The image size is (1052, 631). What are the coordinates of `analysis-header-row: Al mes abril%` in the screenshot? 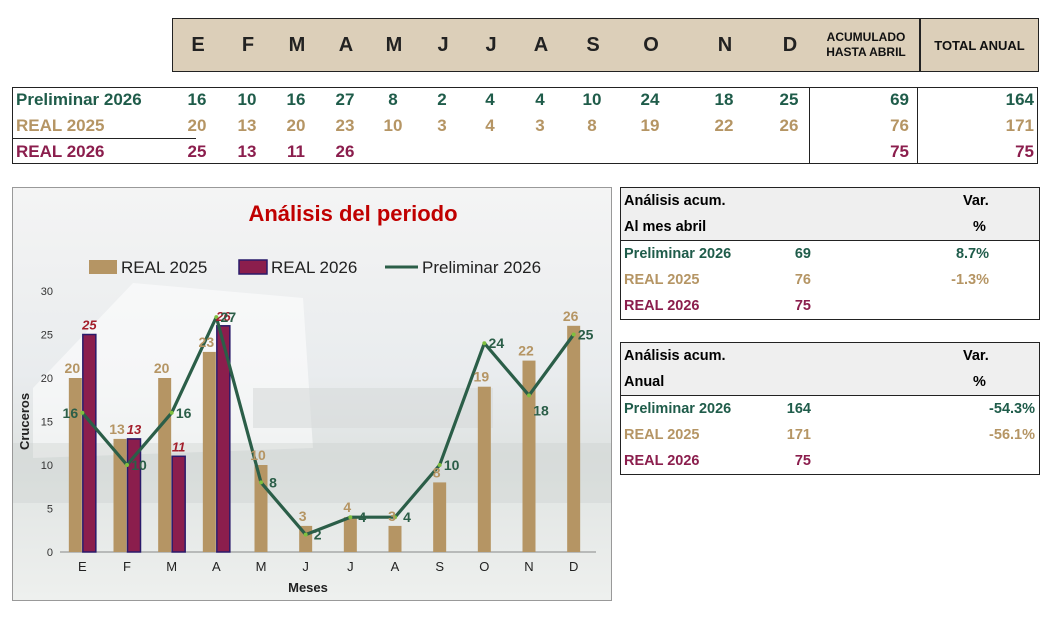 It's located at (830, 227).